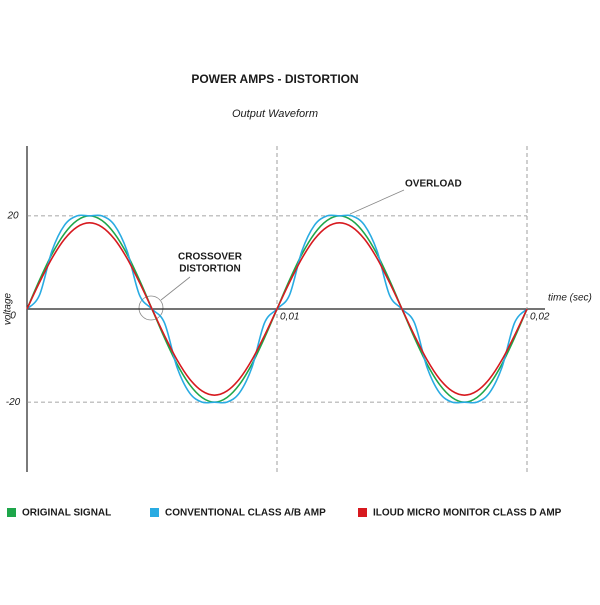  What do you see at coordinates (209, 269) in the screenshot?
I see `annotation: DISTORTION` at bounding box center [209, 269].